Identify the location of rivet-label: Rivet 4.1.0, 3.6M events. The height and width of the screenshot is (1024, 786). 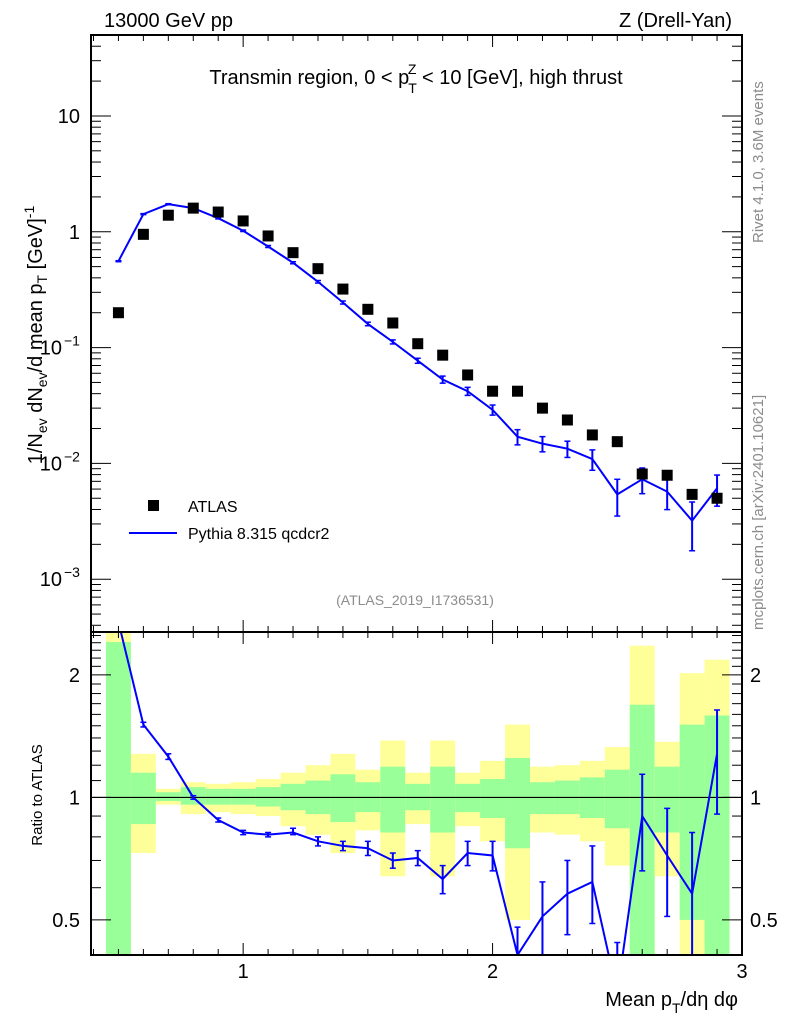
(758, 162).